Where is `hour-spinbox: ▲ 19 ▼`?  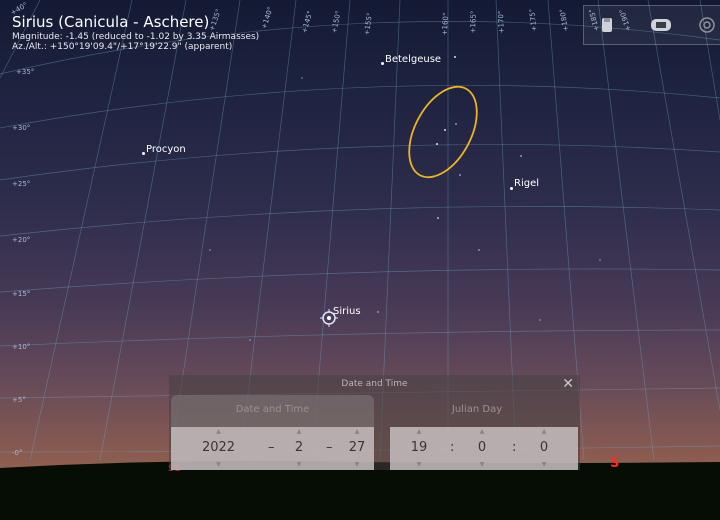 hour-spinbox: ▲ 19 ▼ is located at coordinates (419, 448).